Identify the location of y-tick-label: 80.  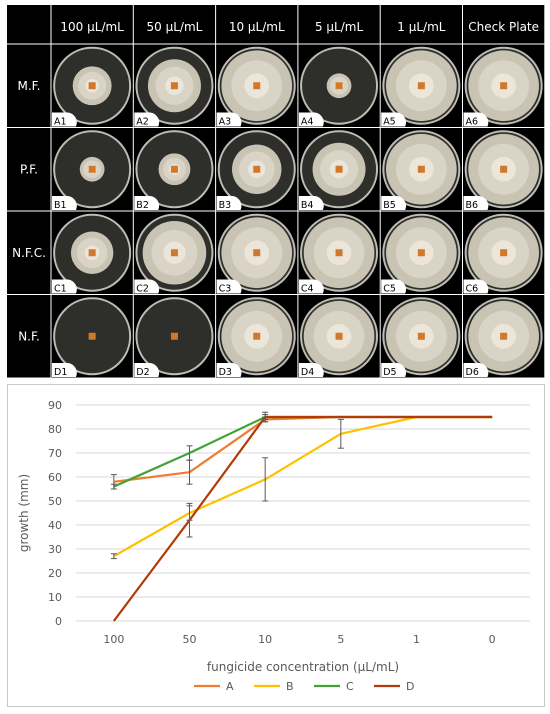
(55, 429).